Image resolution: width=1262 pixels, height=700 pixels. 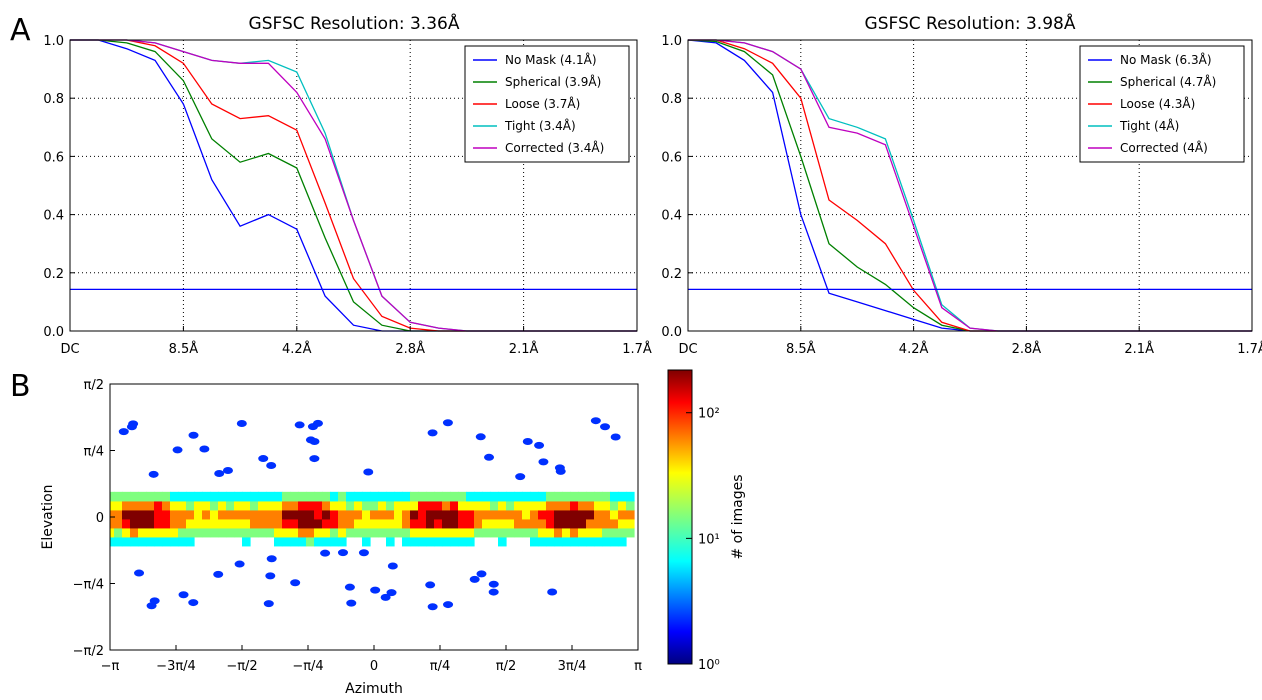 What do you see at coordinates (914, 349) in the screenshot?
I see `x-tick-label: 4.2Å` at bounding box center [914, 349].